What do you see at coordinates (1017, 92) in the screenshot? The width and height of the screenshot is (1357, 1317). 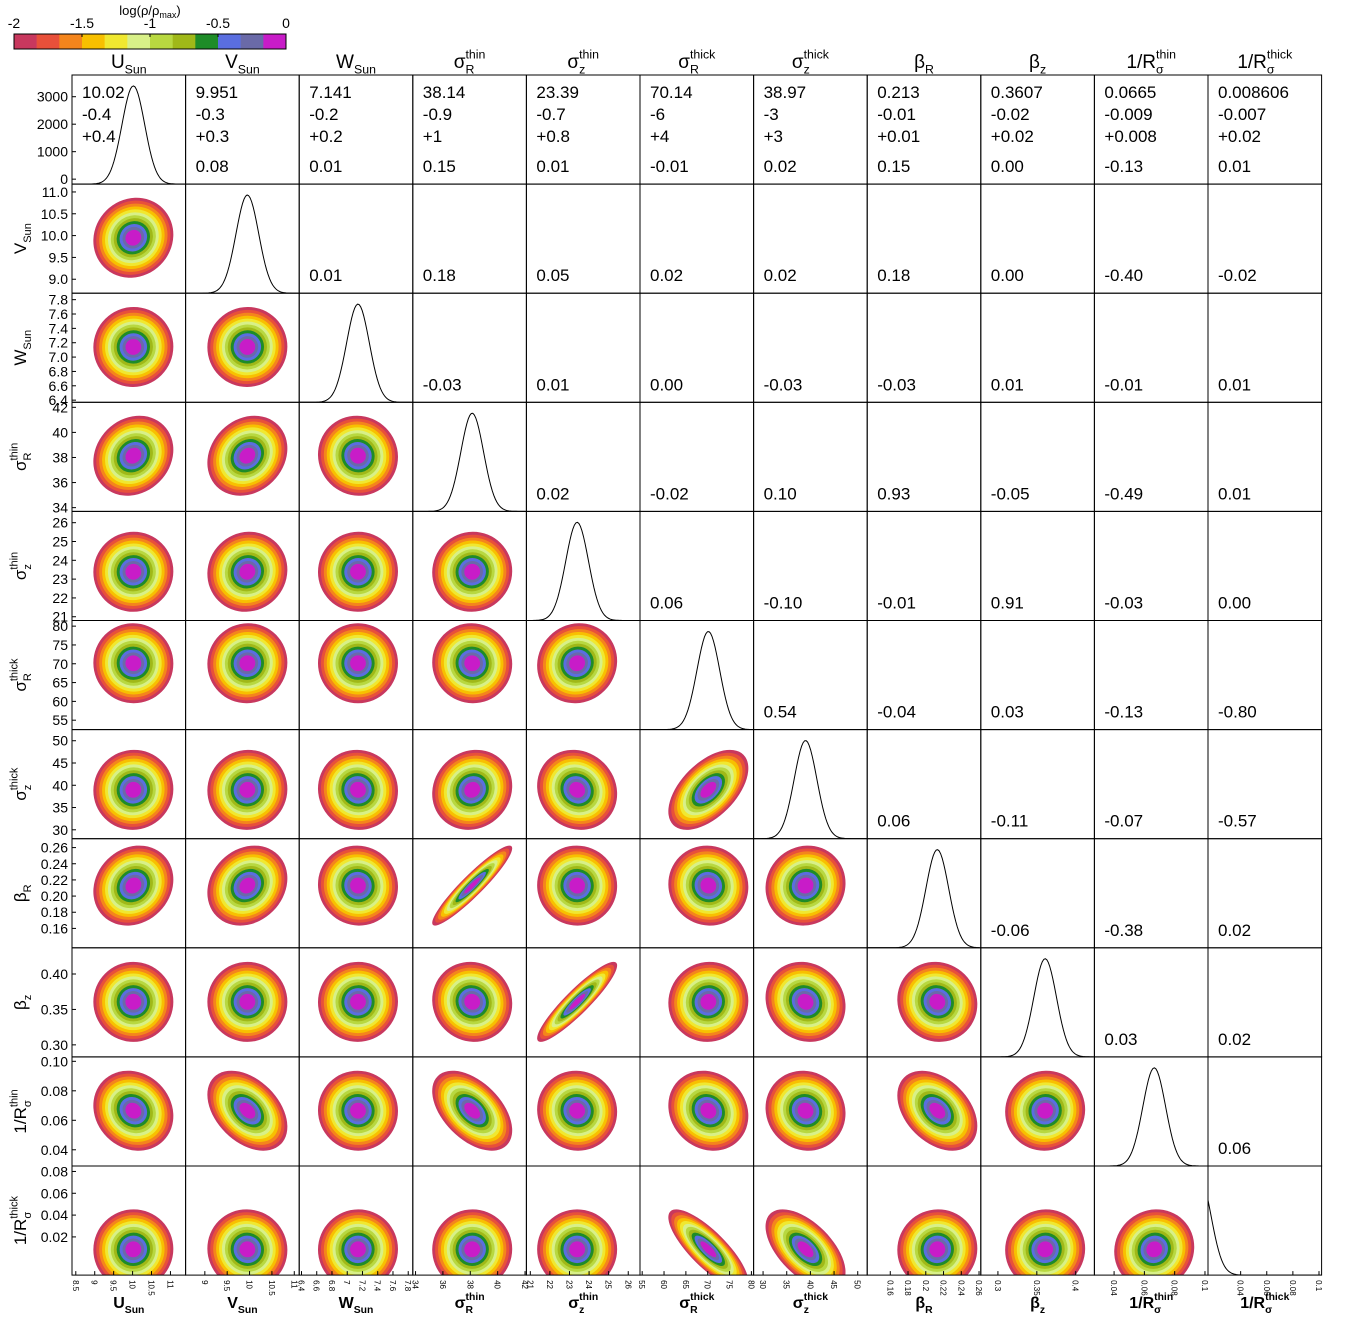 I see `best-value: 0.3607` at bounding box center [1017, 92].